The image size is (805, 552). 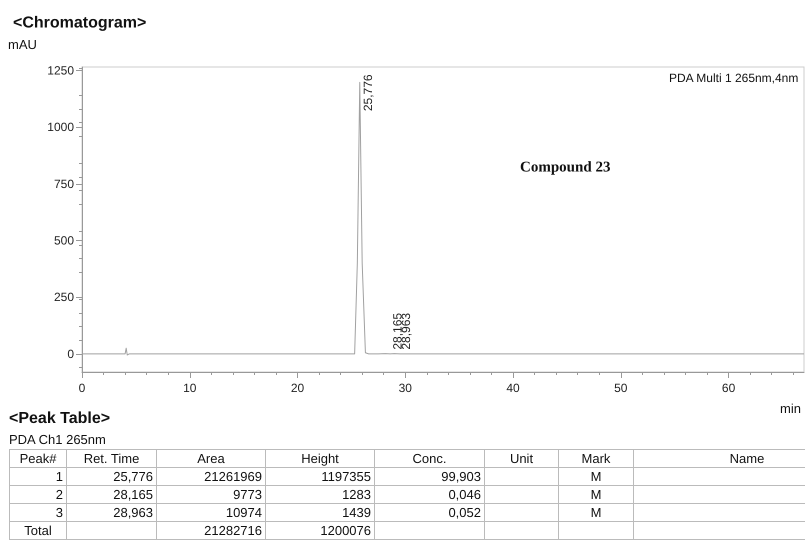 What do you see at coordinates (367, 93) in the screenshot?
I see `annotation: 25,776` at bounding box center [367, 93].